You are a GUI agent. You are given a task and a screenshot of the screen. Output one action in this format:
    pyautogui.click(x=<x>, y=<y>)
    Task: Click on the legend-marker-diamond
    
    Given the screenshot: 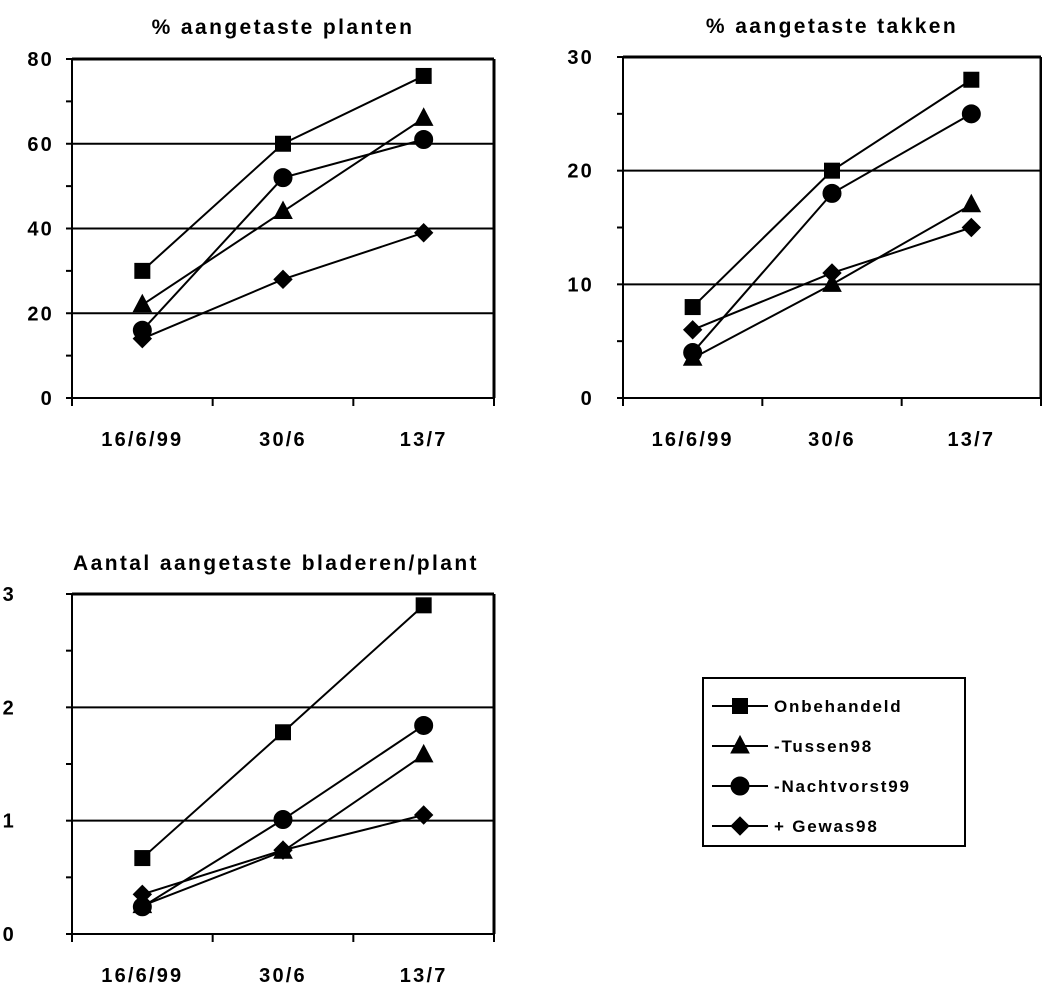 What is the action you would take?
    pyautogui.click(x=740, y=826)
    